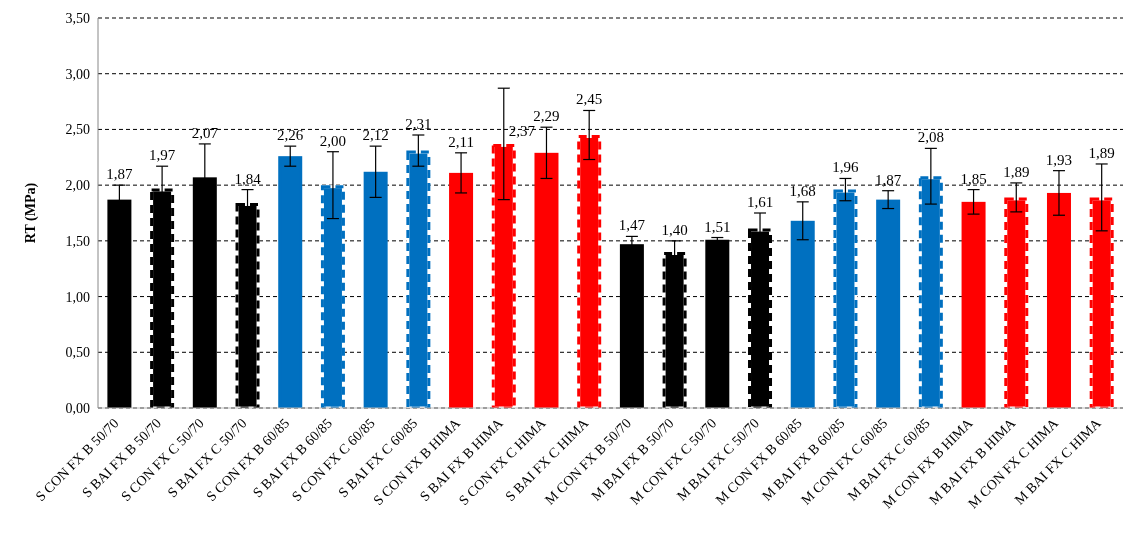 The width and height of the screenshot is (1141, 538). Describe the element at coordinates (77, 186) in the screenshot. I see `y-tick-label: 2,00` at that location.